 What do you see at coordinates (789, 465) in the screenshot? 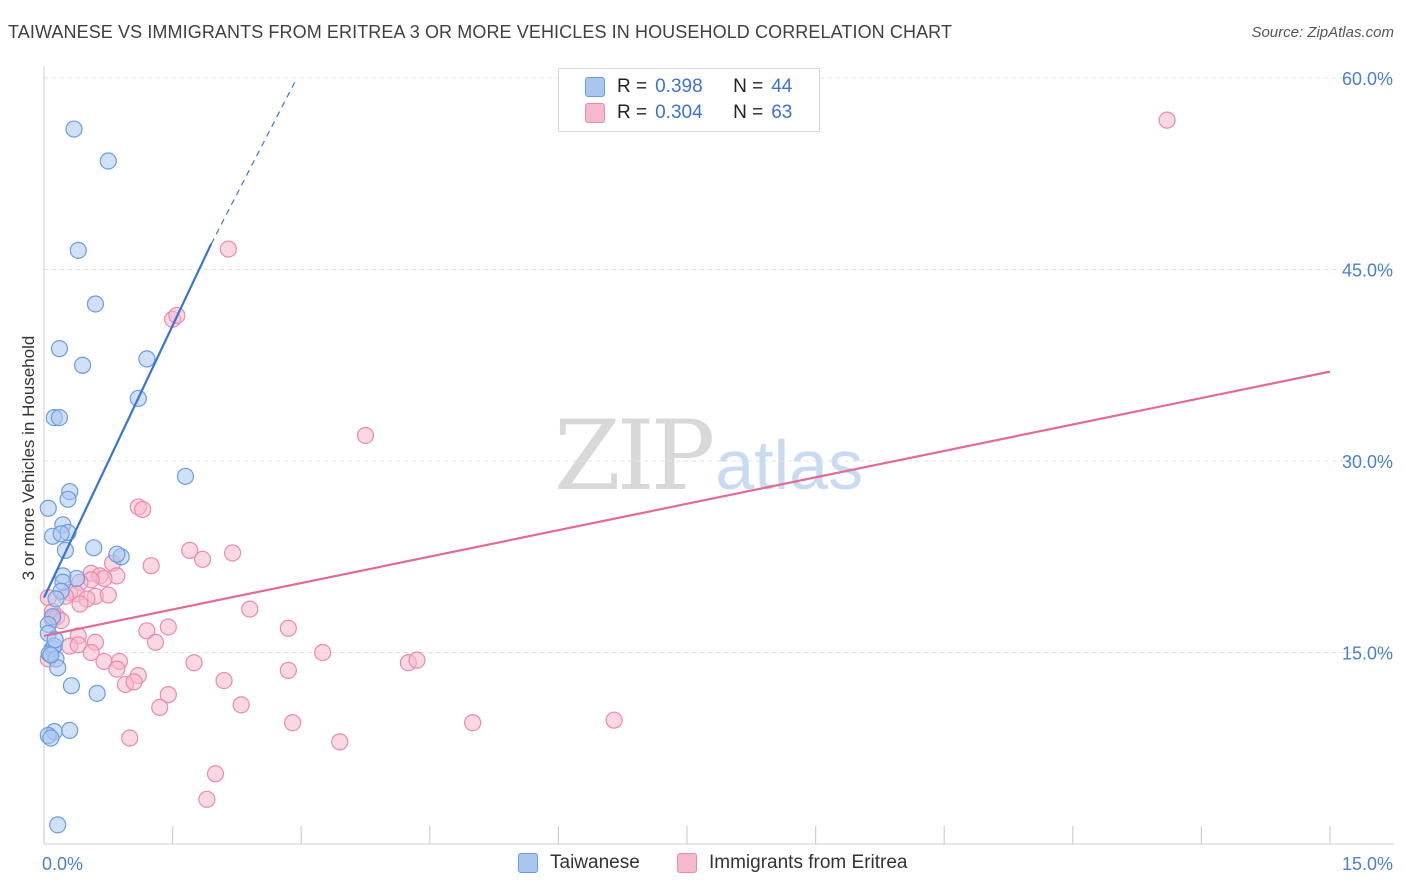
I see `watermark-atlas: atlas` at bounding box center [789, 465].